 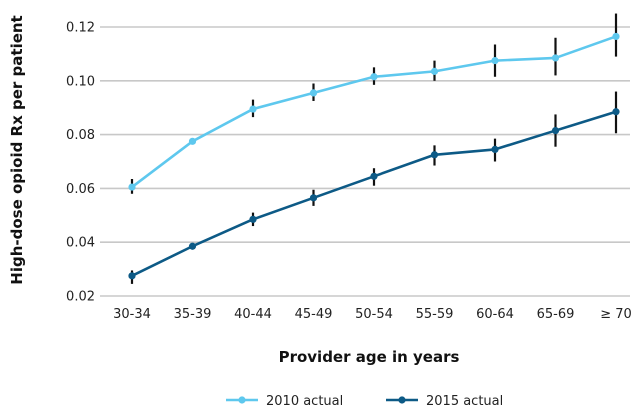 I want to click on y-axis-title: High-dose opioid Rx per patient, so click(x=17, y=149).